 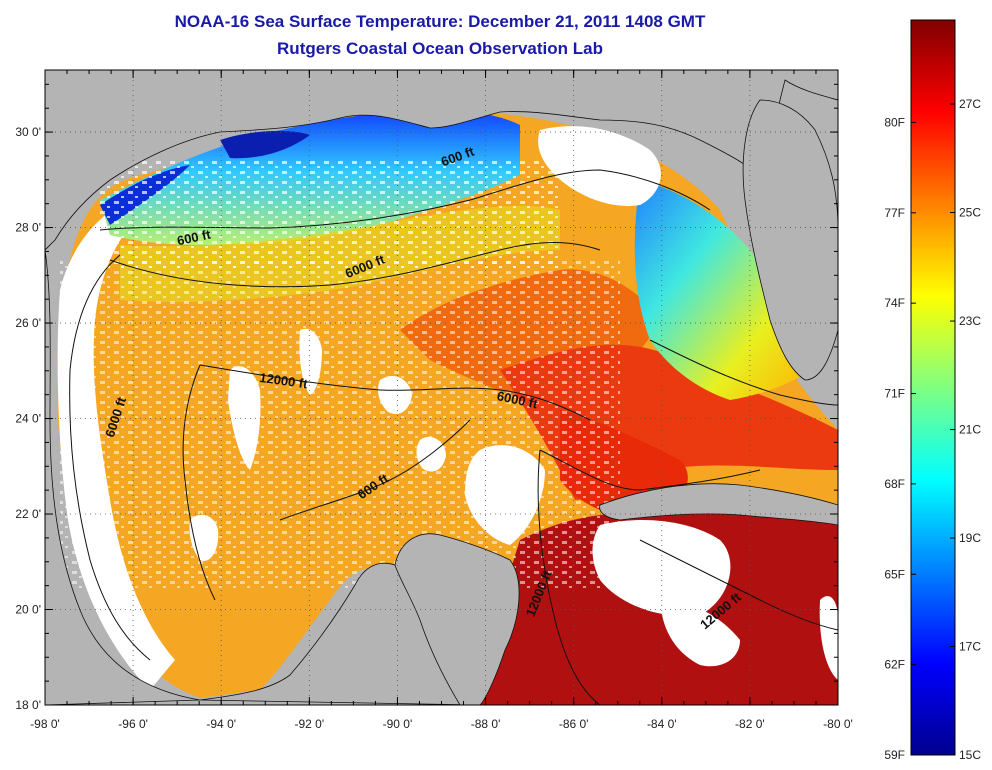 I want to click on colorbar-fahrenheit-label: 62F, so click(x=894, y=665).